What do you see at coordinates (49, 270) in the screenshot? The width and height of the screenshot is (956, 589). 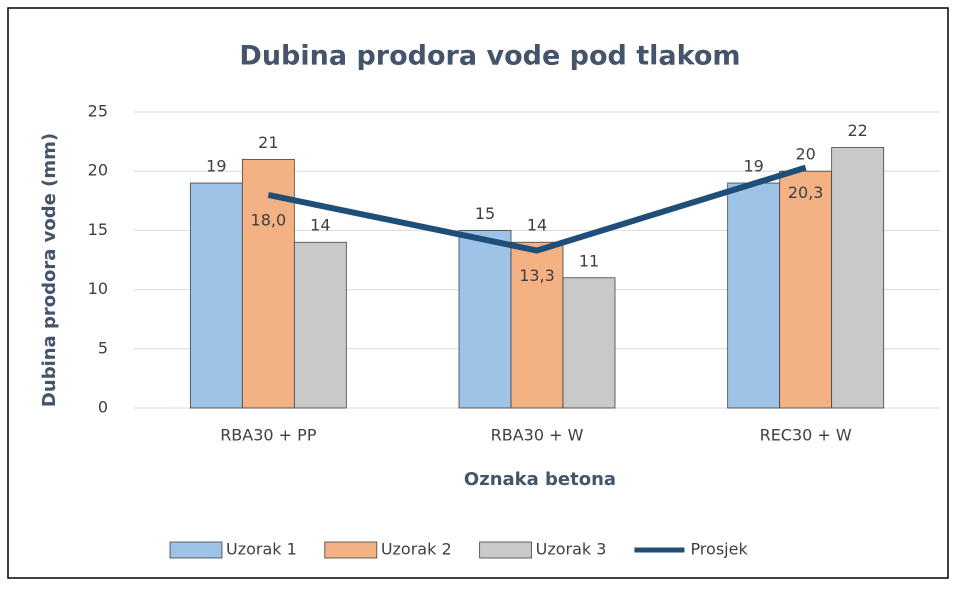 I see `y-axis-title: Dubina prodora vode (mm)` at bounding box center [49, 270].